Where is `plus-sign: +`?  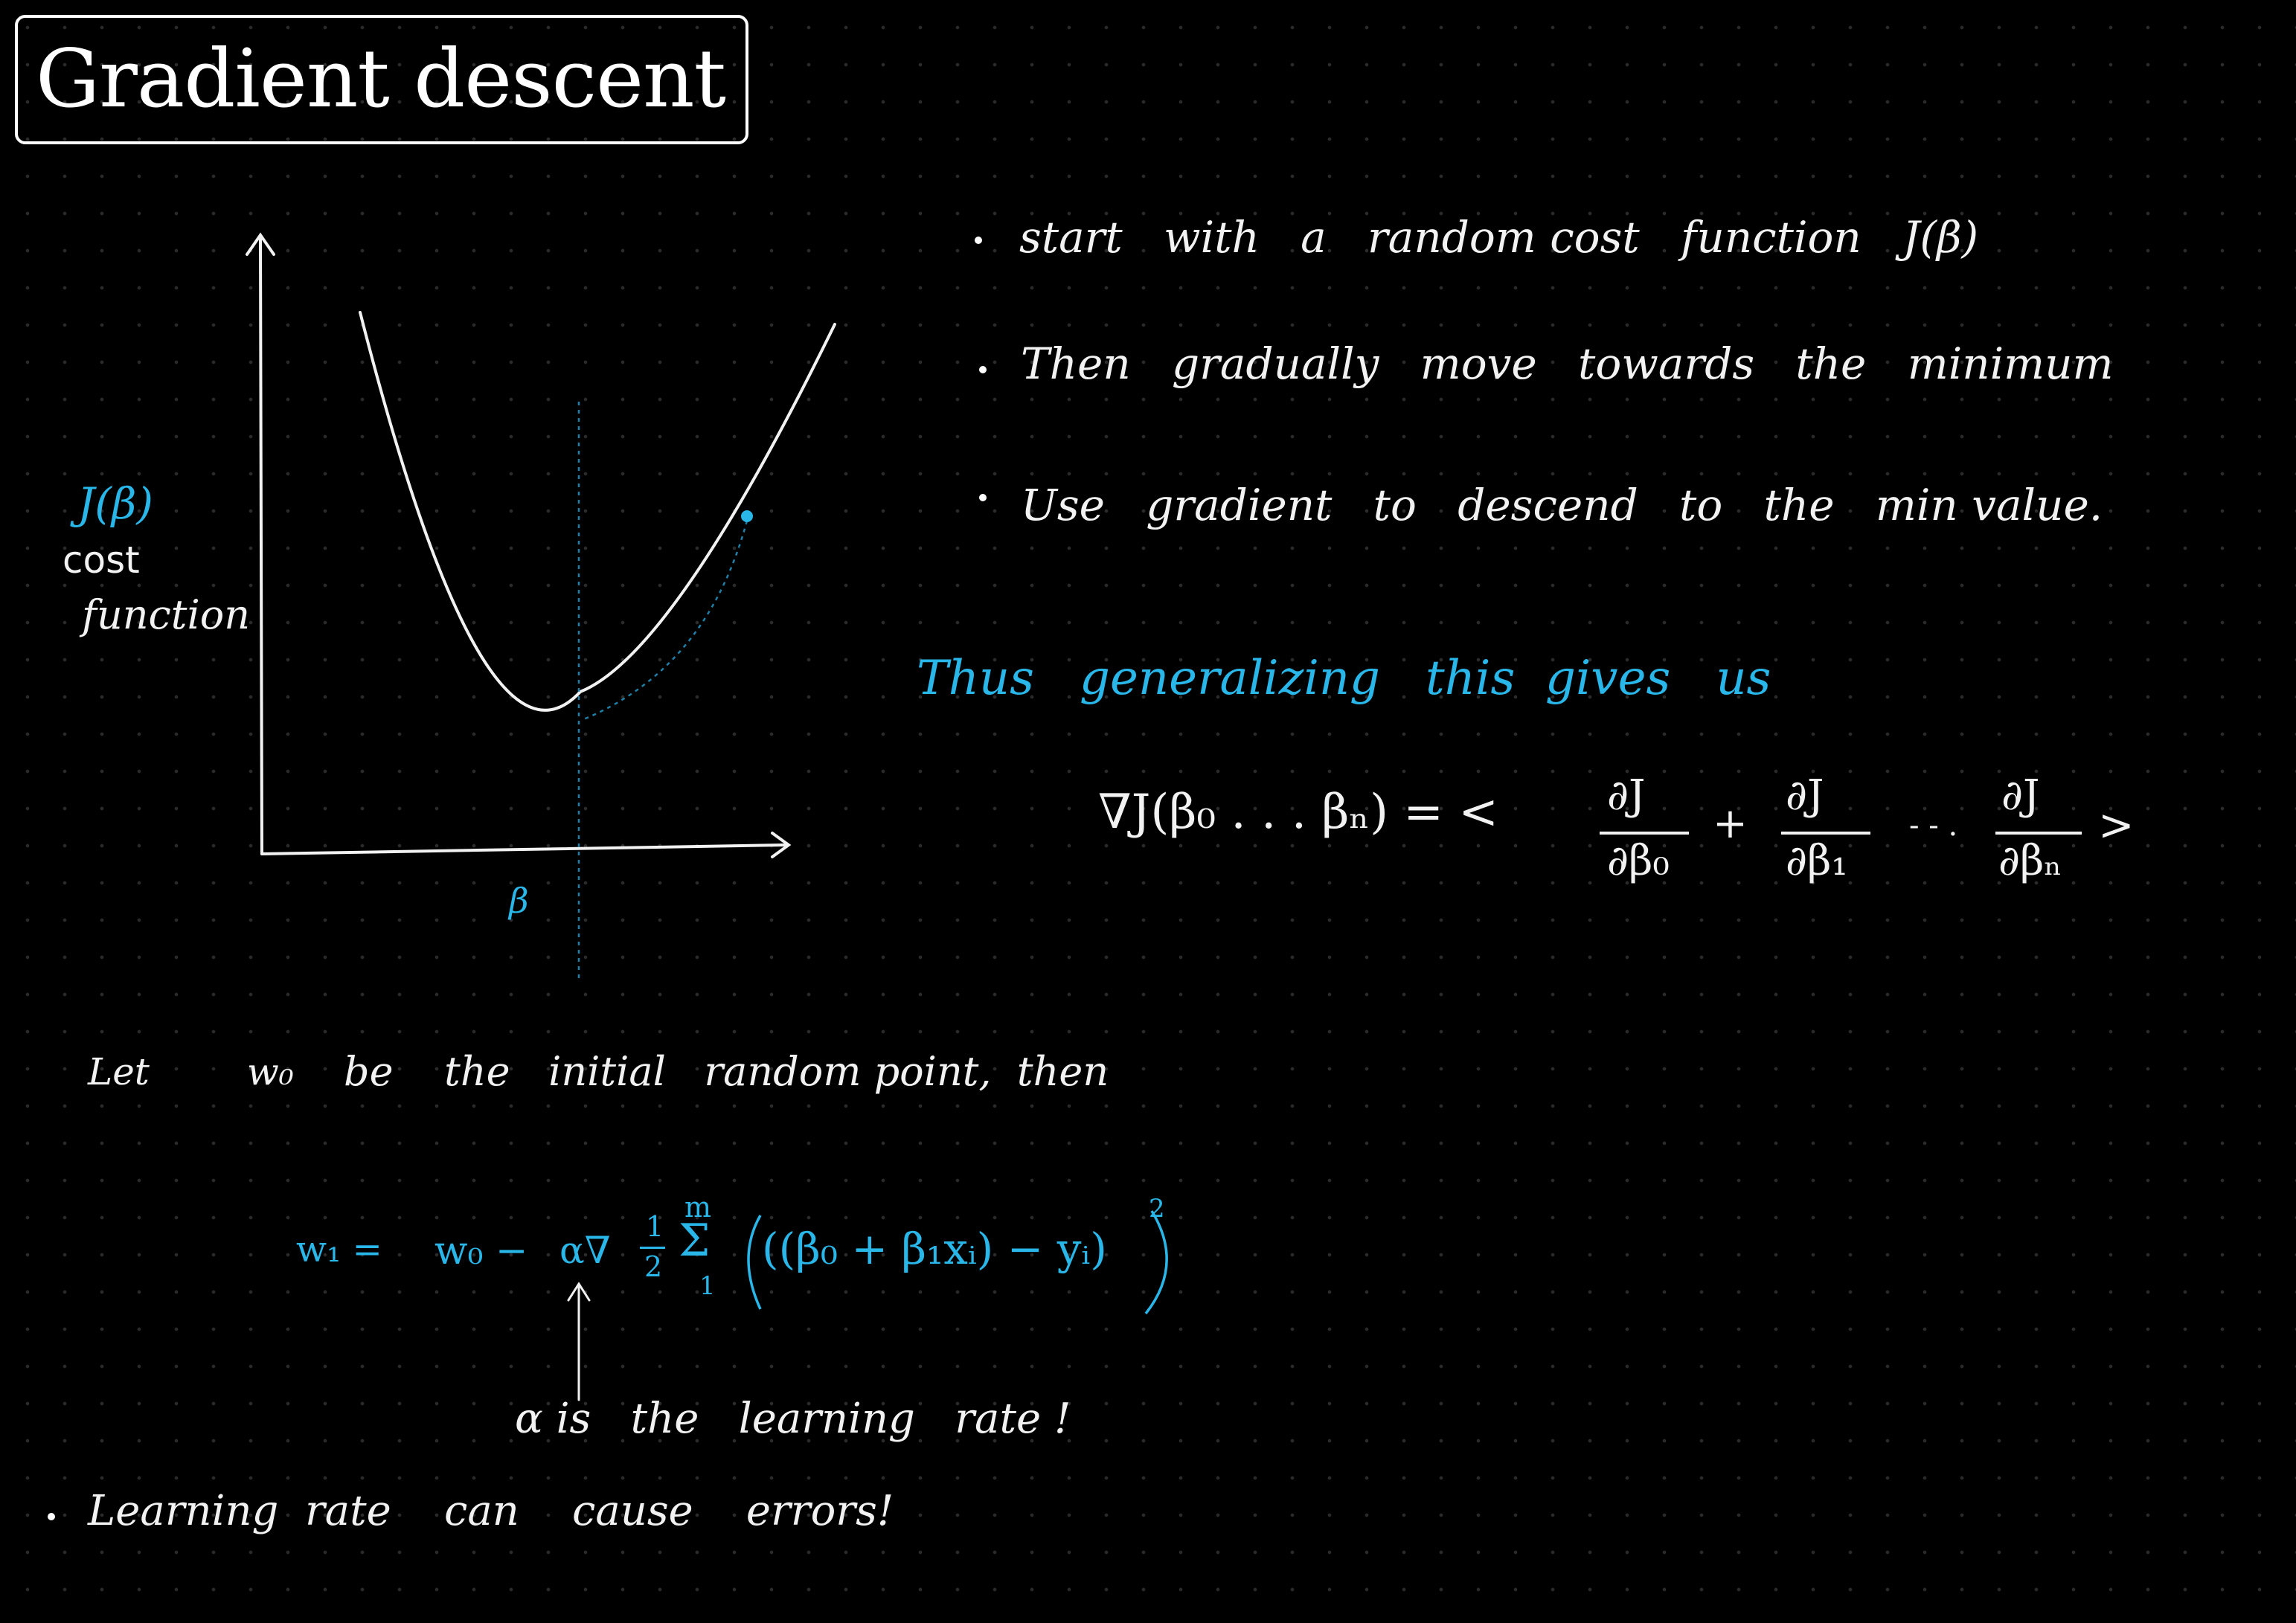
plus-sign: + is located at coordinates (1730, 824).